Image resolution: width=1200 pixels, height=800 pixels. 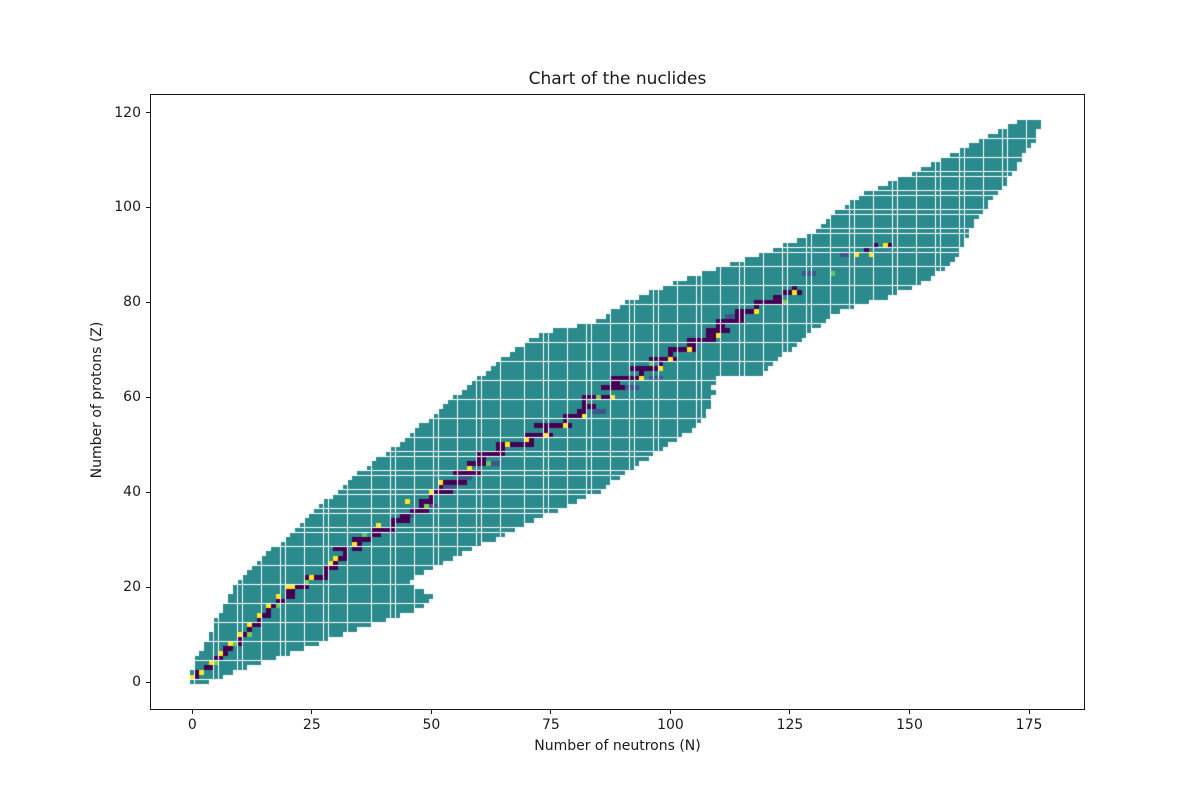 I want to click on chart-title: Chart of the nuclides, so click(x=617, y=79).